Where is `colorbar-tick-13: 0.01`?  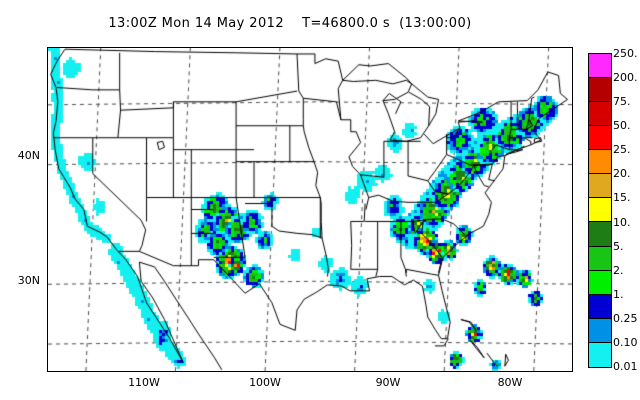
colorbar-tick-13: 0.01 is located at coordinates (625, 366).